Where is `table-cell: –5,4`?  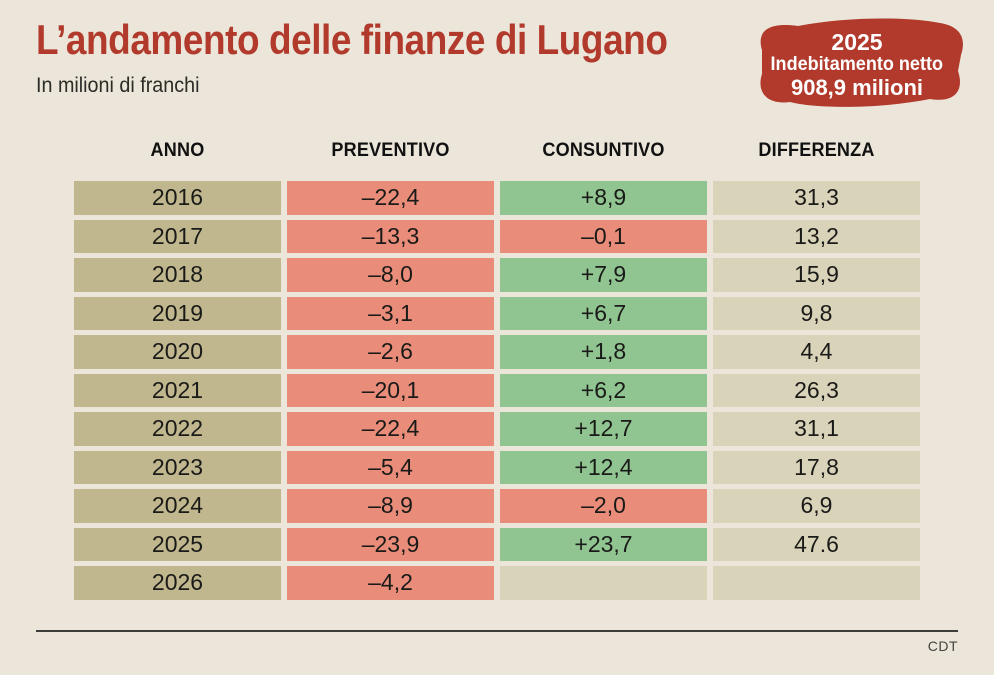
table-cell: –5,4 is located at coordinates (390, 467).